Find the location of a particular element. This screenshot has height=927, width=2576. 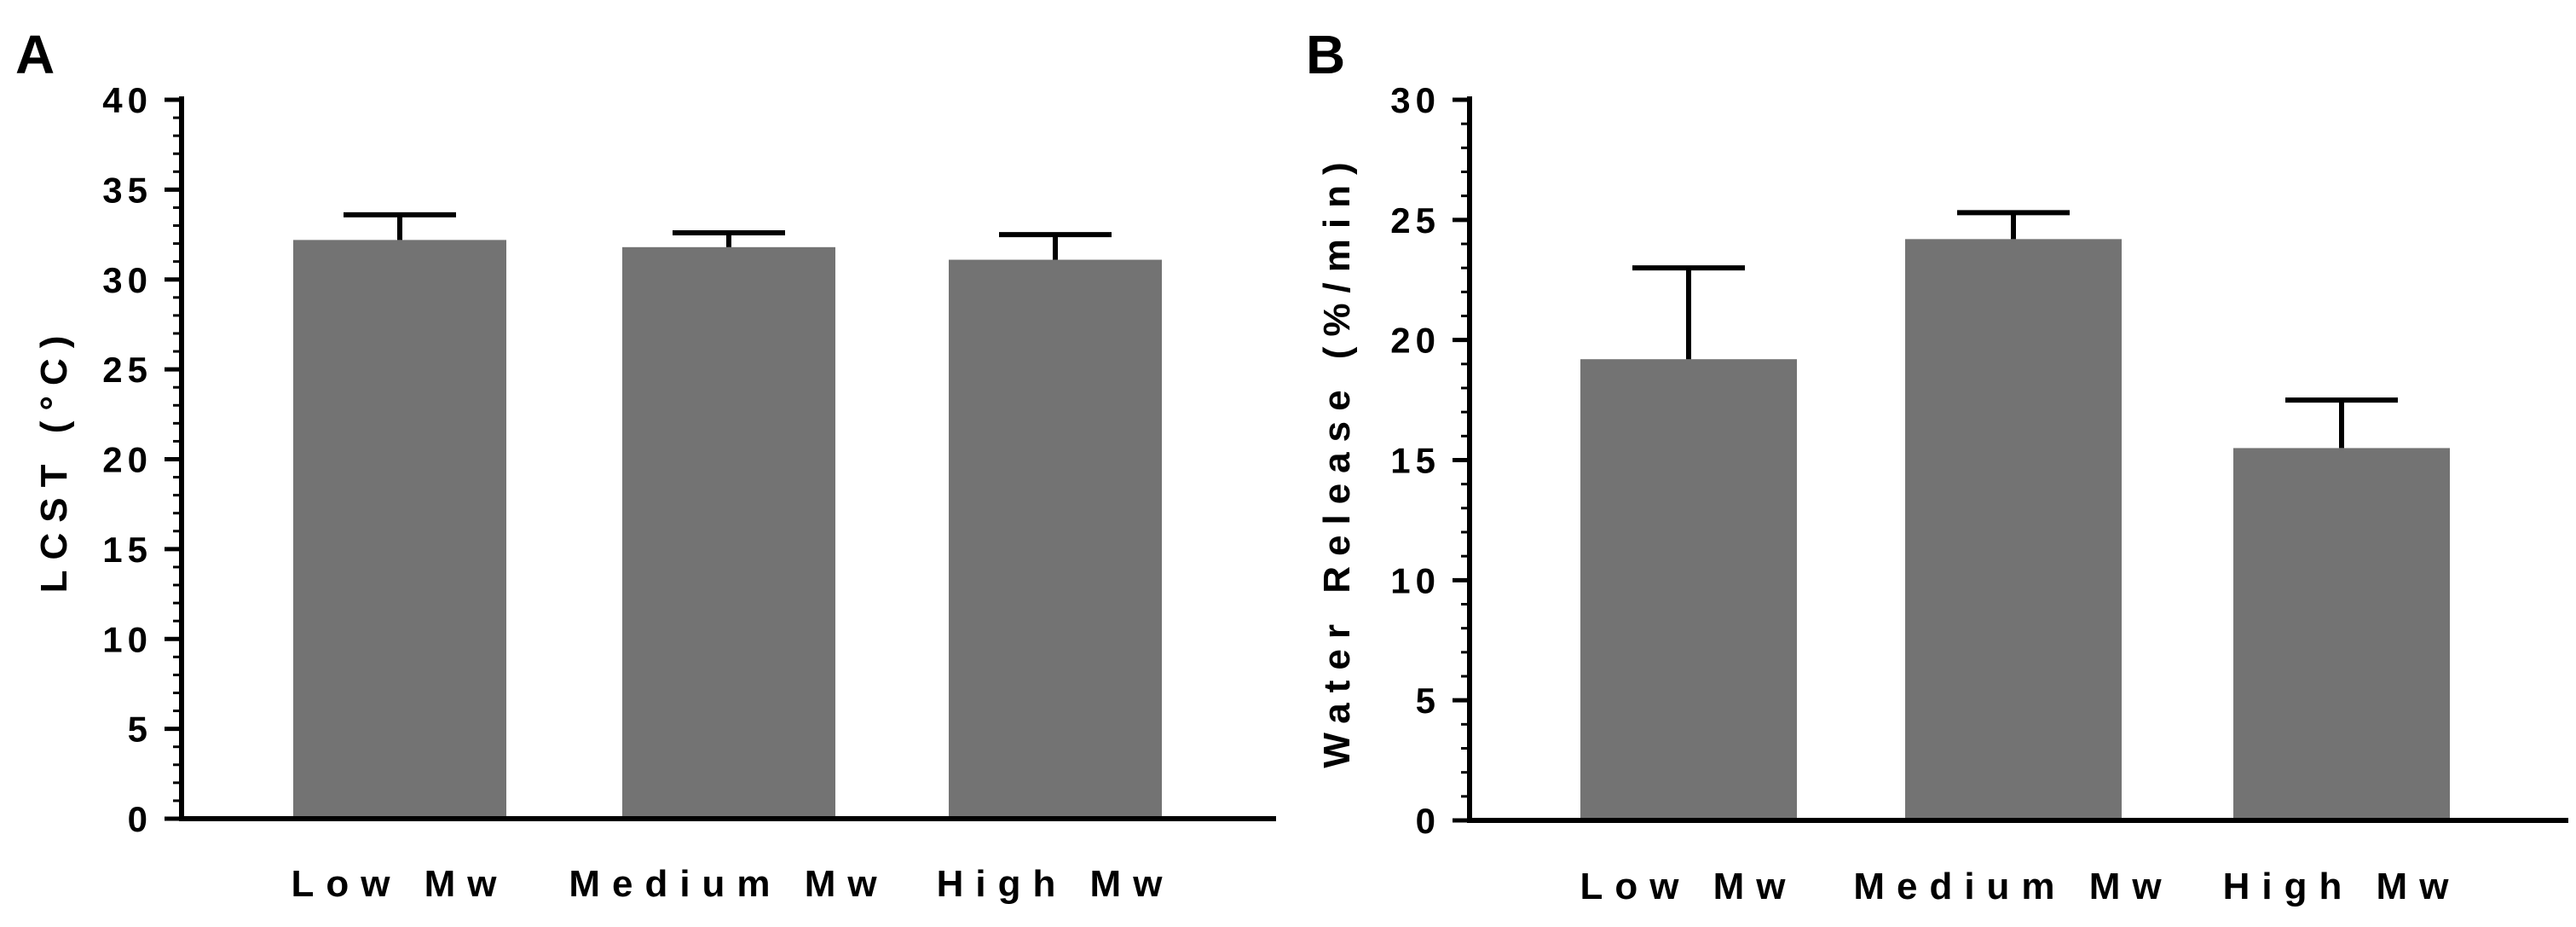

panel-letter: A is located at coordinates (35, 55).